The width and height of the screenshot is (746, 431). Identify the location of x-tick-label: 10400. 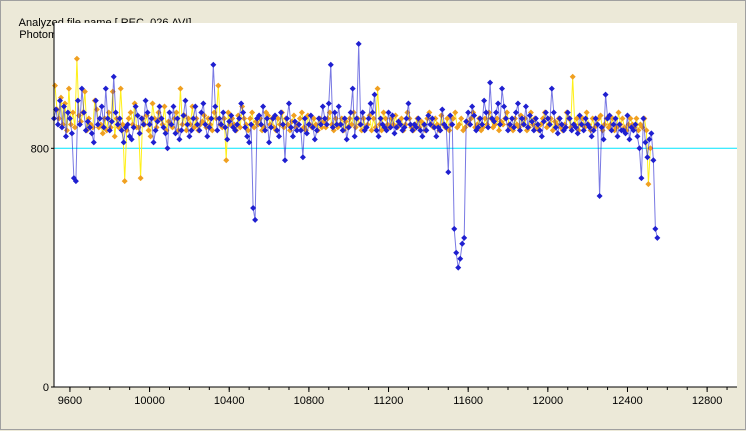
(229, 401).